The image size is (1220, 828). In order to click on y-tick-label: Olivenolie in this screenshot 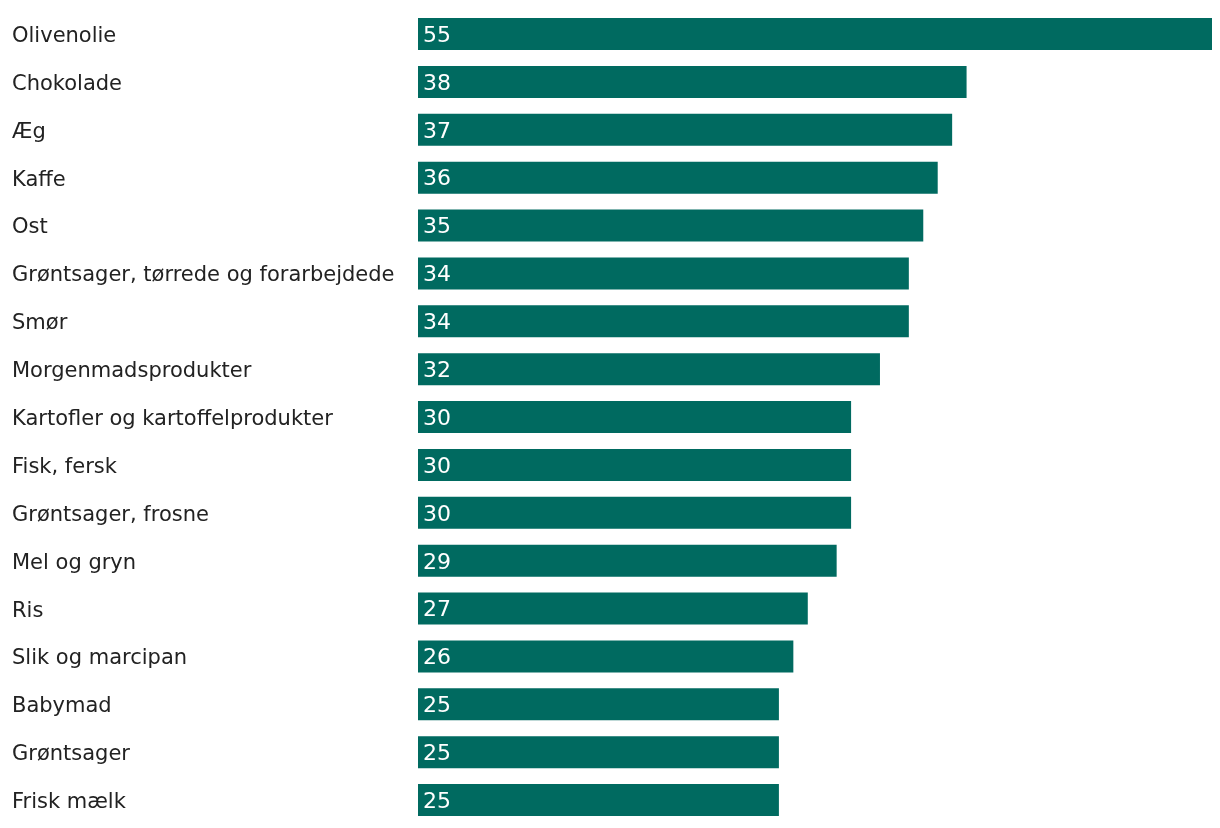, I will do `click(64, 34)`.